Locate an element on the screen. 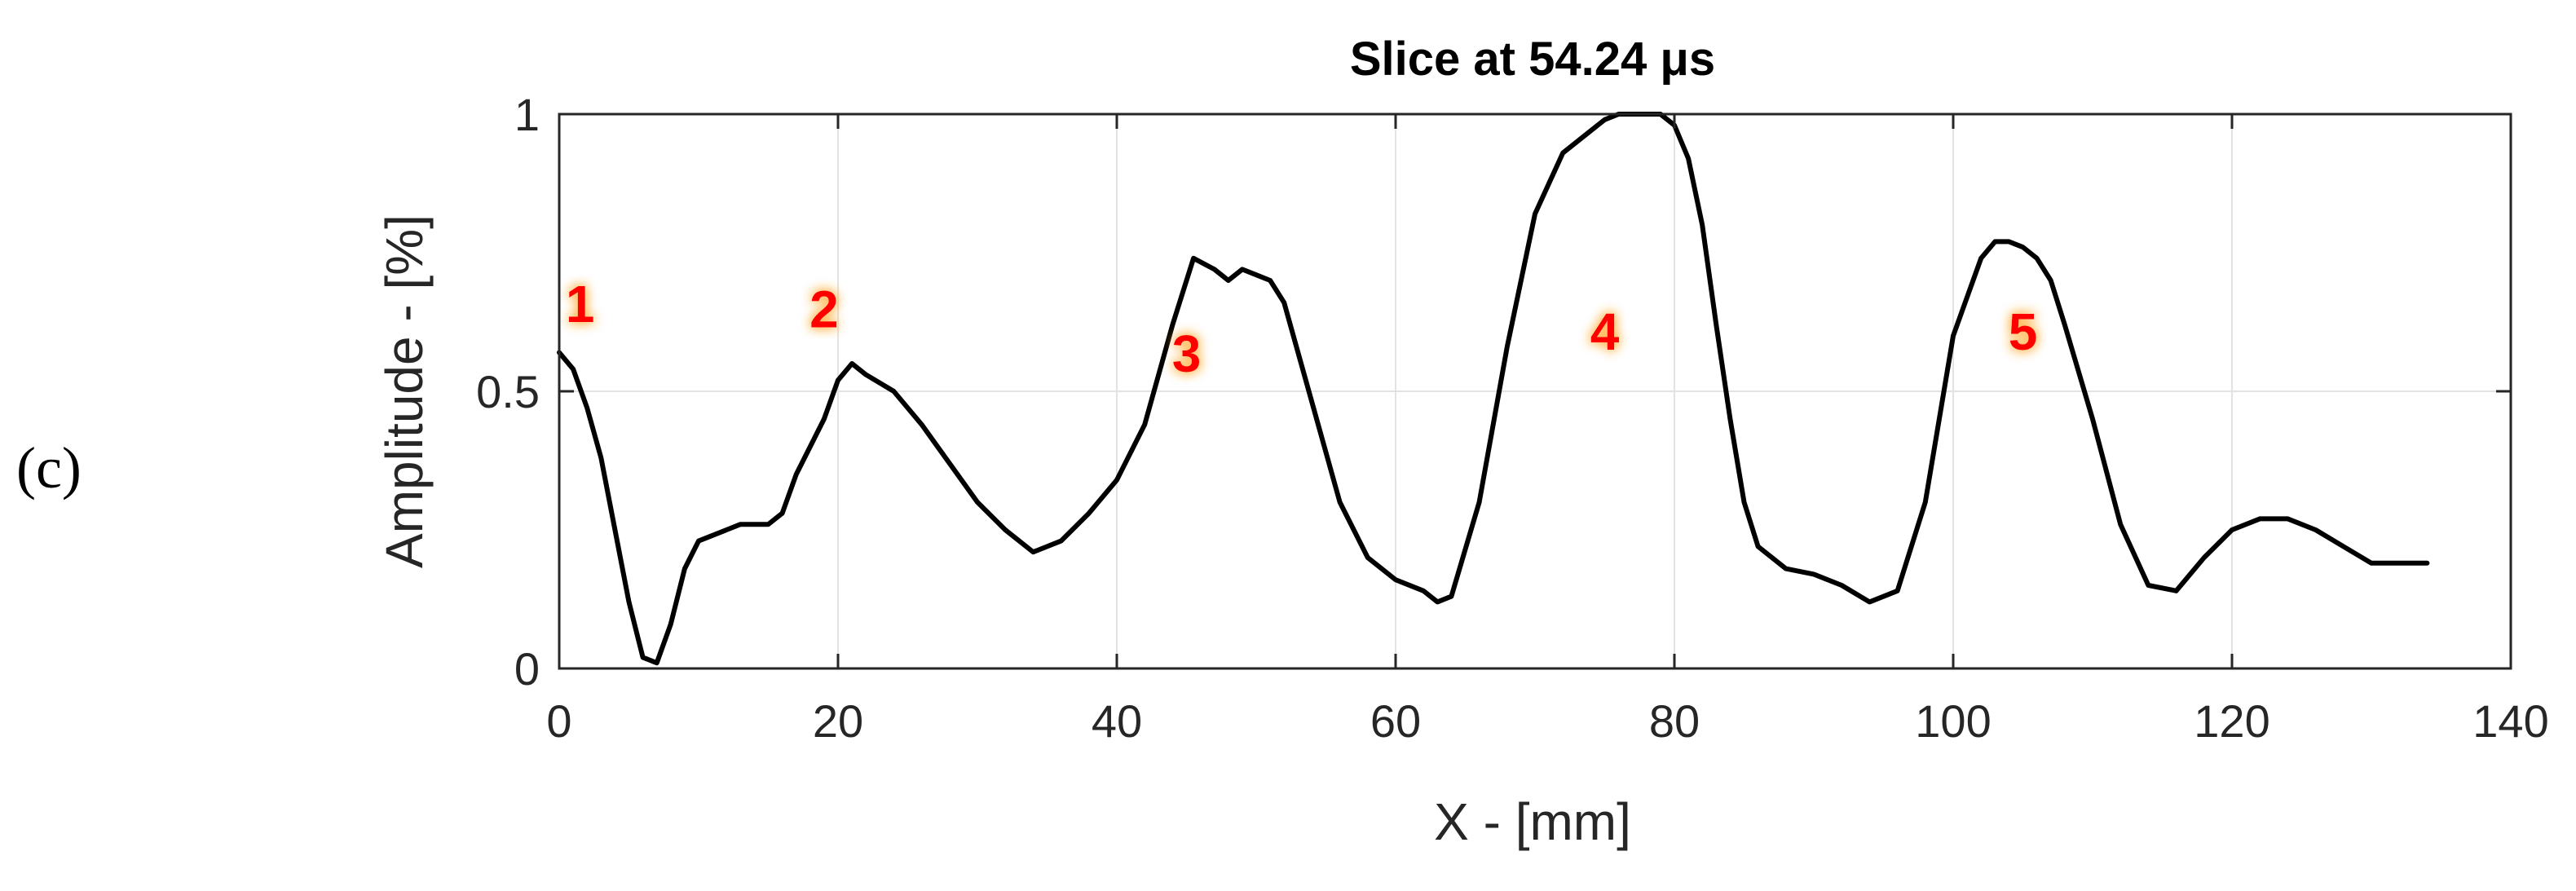 The height and width of the screenshot is (891, 2576). x-tick-label: 100 is located at coordinates (1953, 721).